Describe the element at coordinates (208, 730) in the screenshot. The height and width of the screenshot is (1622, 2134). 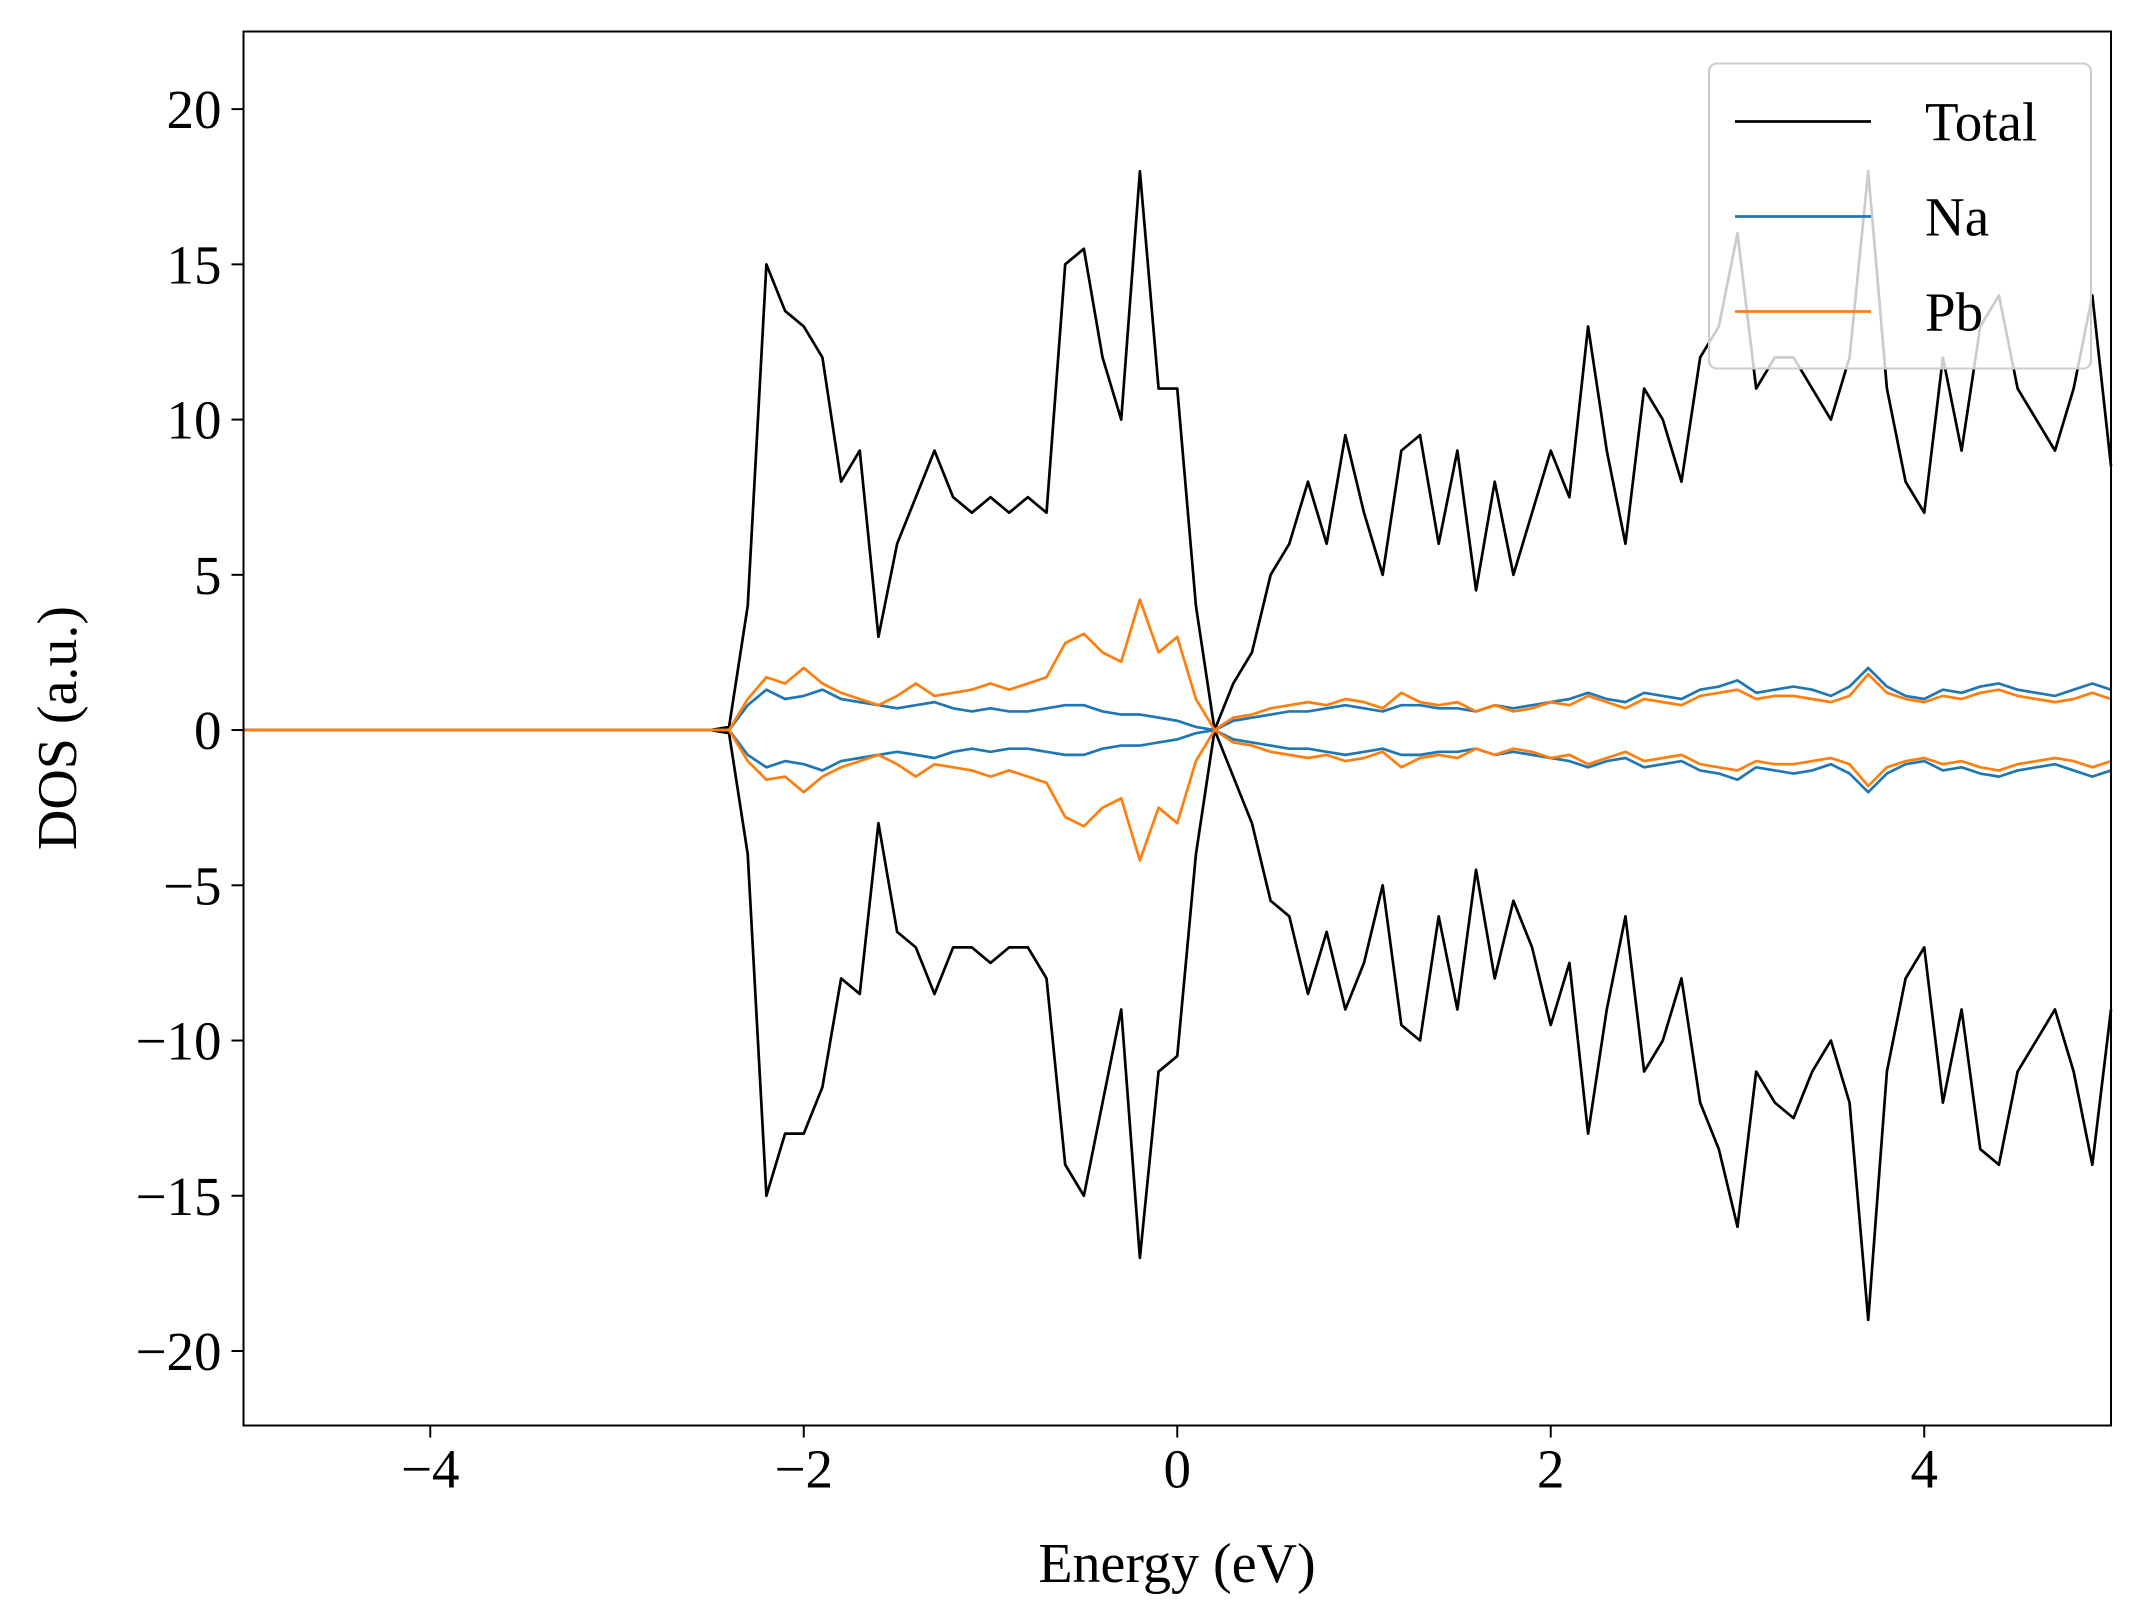
I see `y-tick-label: 0` at that location.